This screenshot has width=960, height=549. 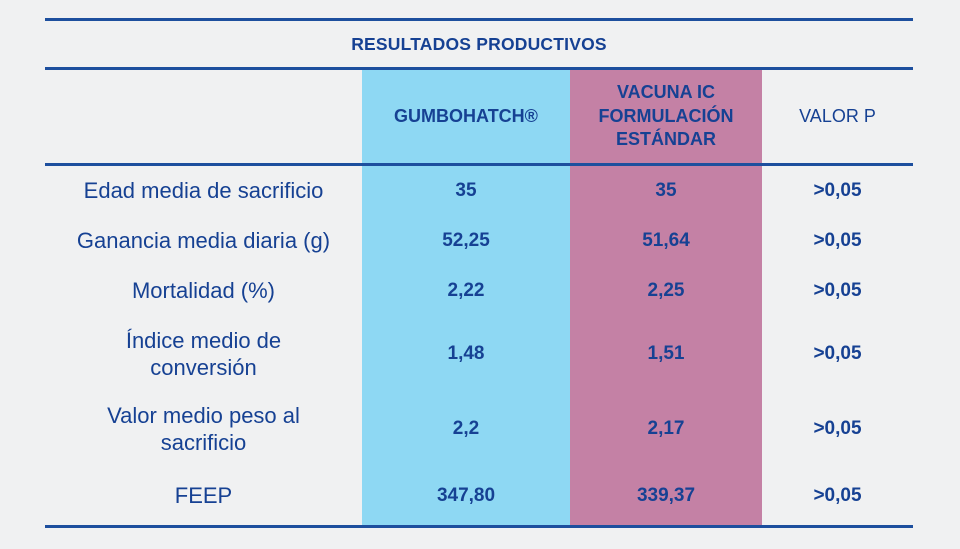 What do you see at coordinates (466, 241) in the screenshot?
I see `value-gumbohatch-ganancia-media: 52,25` at bounding box center [466, 241].